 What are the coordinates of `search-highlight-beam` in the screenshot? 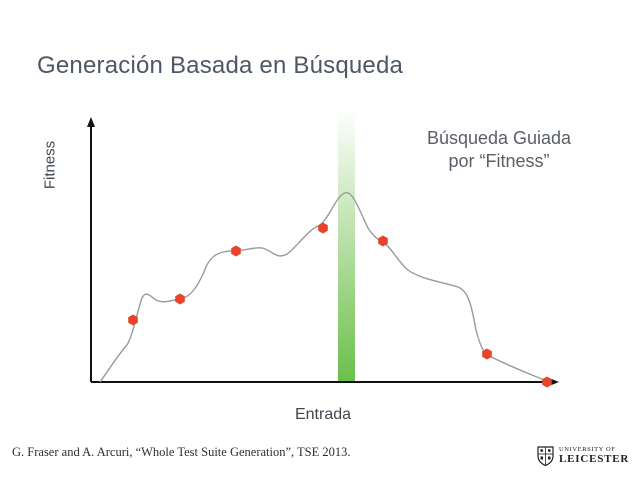 It's located at (346, 245).